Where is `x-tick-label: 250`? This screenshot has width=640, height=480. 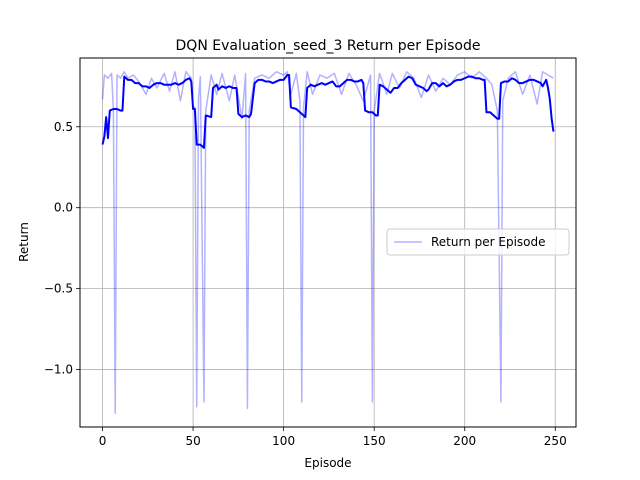 x-tick-label: 250 is located at coordinates (555, 441).